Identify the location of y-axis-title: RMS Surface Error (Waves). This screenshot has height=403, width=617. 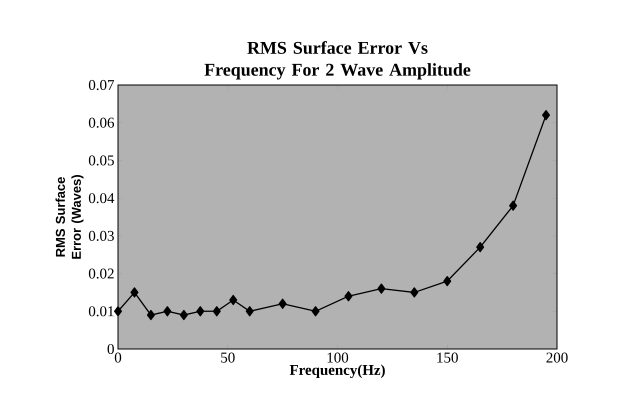
(69, 217).